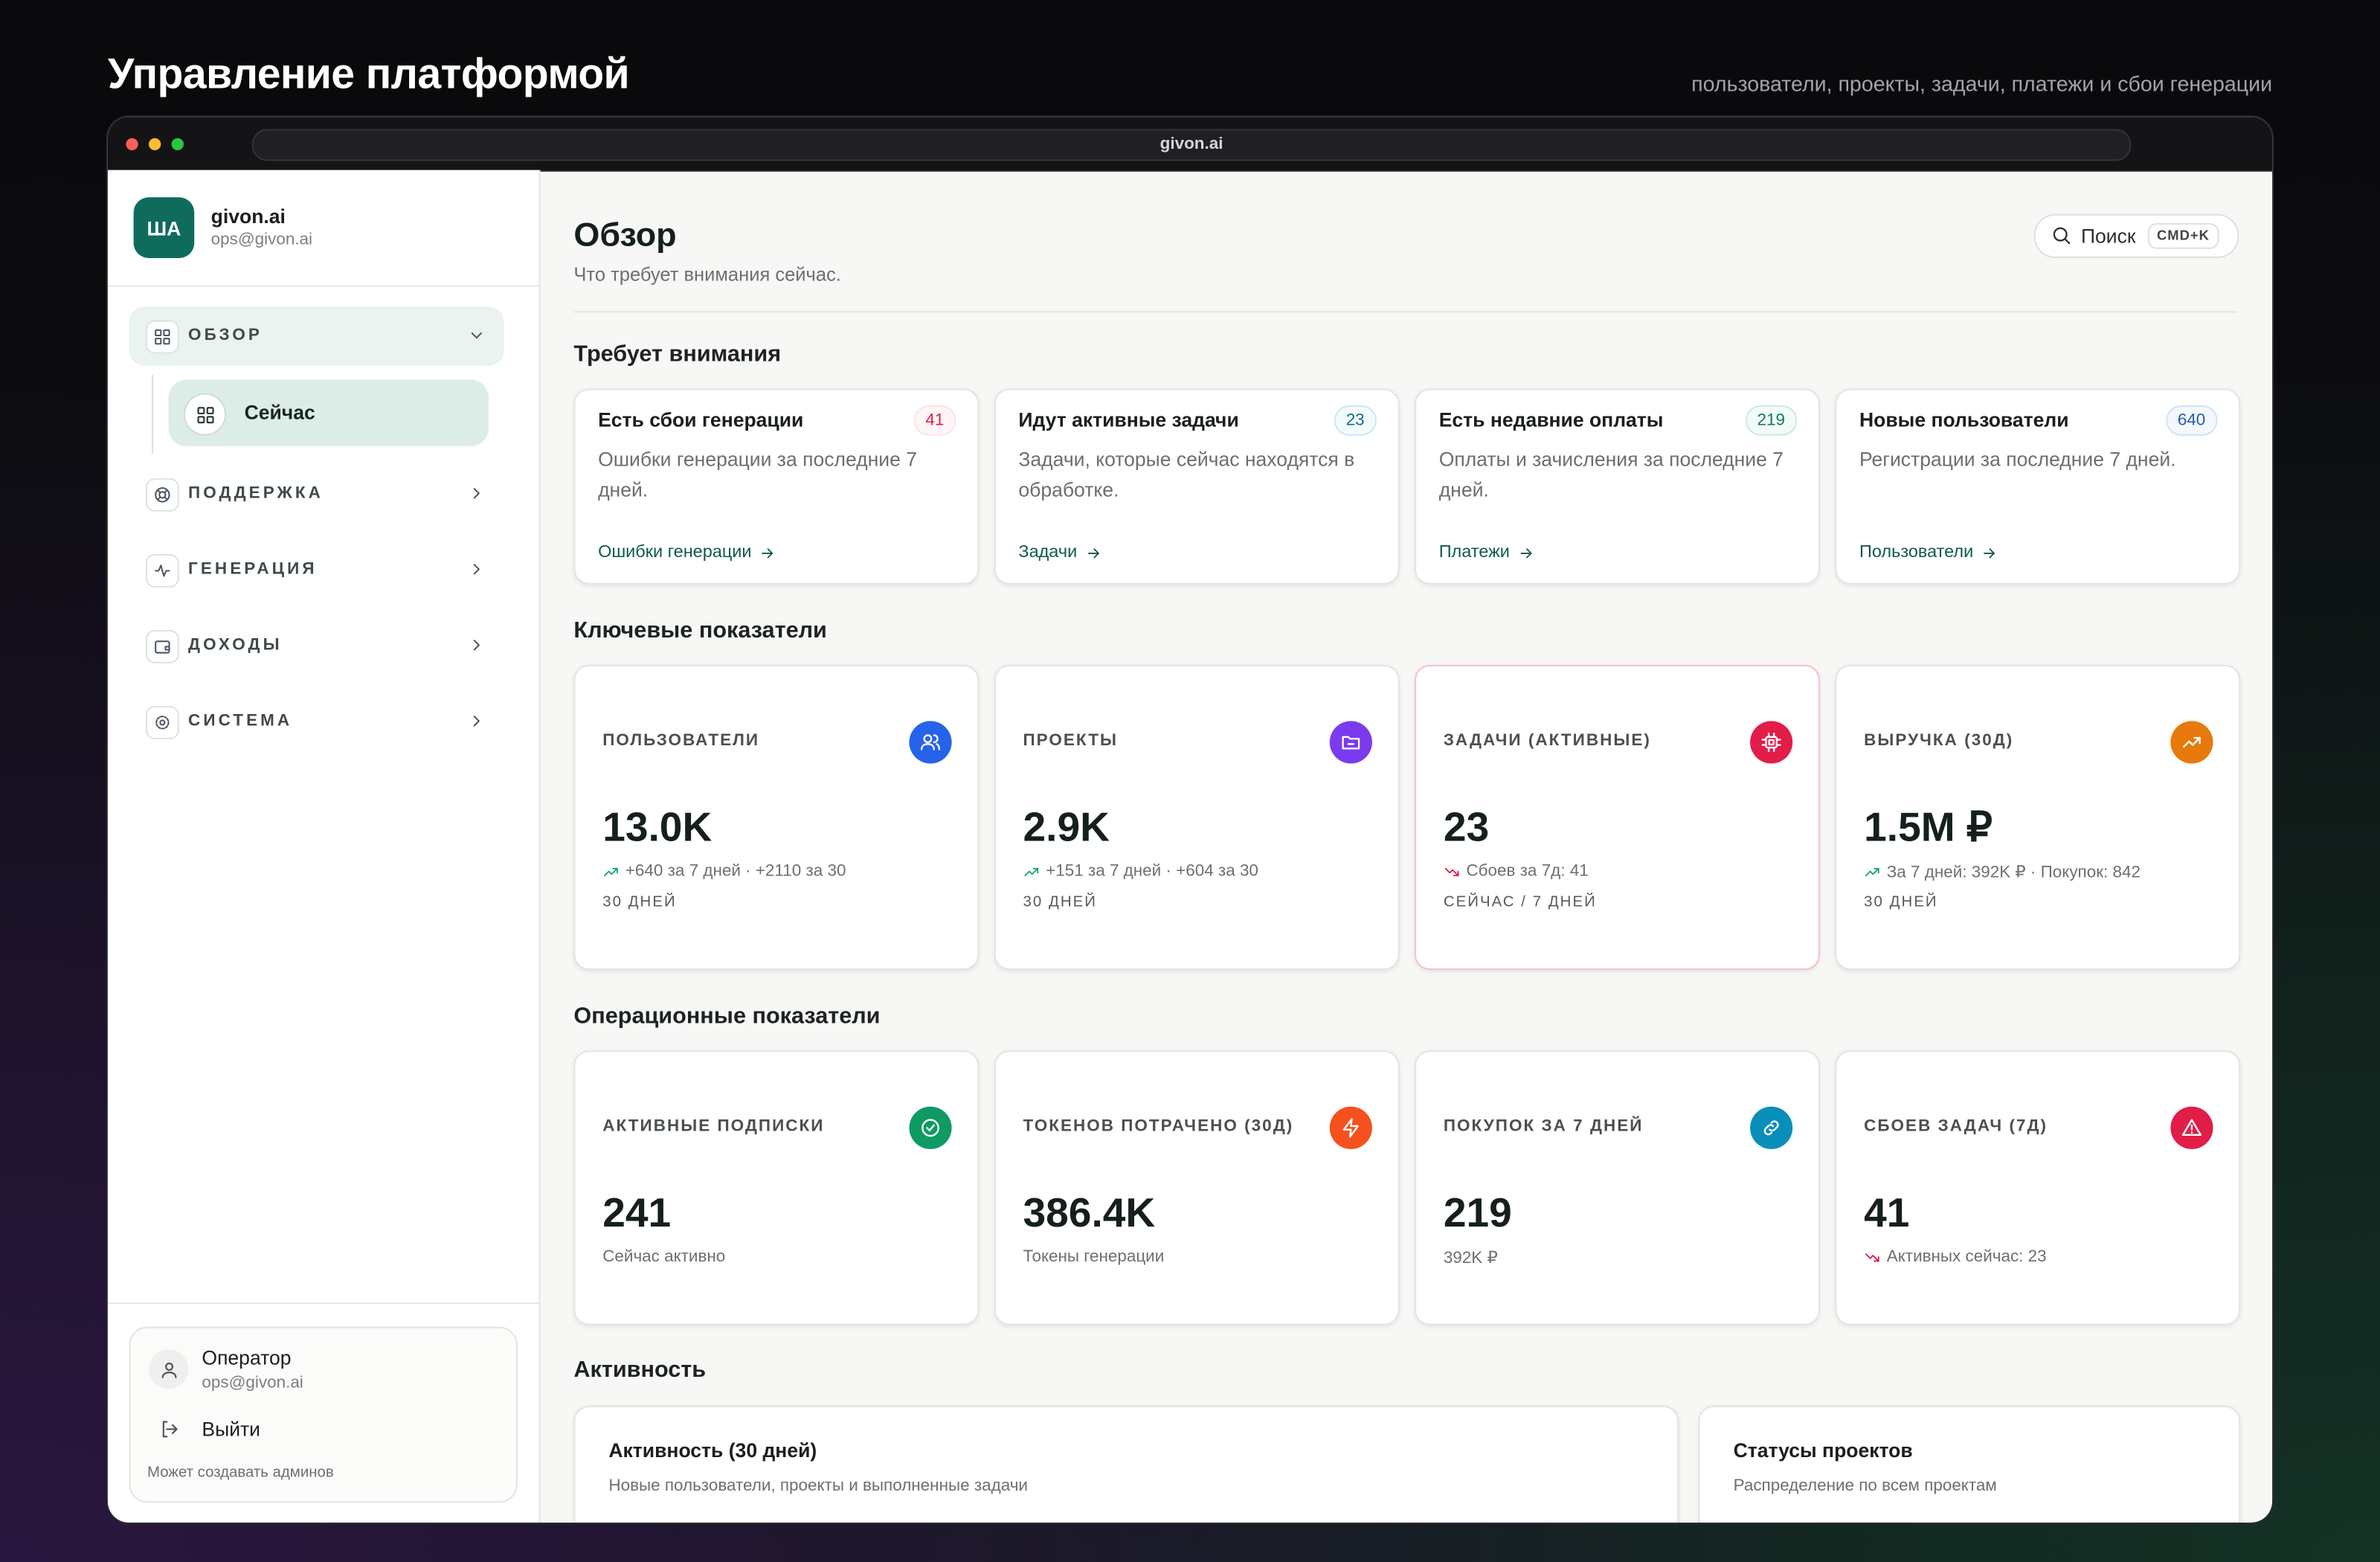 The width and height of the screenshot is (2380, 1562). Describe the element at coordinates (253, 569) in the screenshot. I see `nav-label: ГЕНЕРАЦИЯ` at that location.